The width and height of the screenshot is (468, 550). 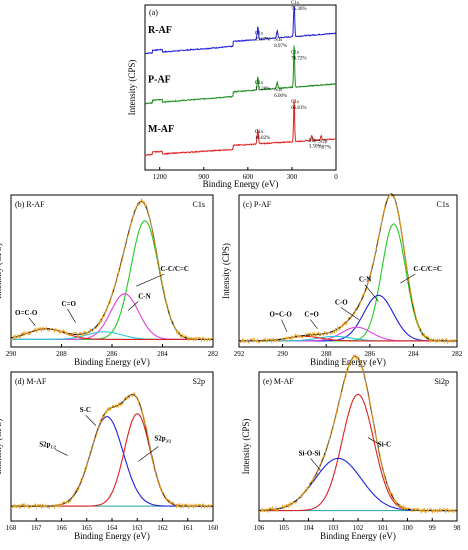 What do you see at coordinates (326, 354) in the screenshot?
I see `panel-c-x-tick-label: 288` at bounding box center [326, 354].